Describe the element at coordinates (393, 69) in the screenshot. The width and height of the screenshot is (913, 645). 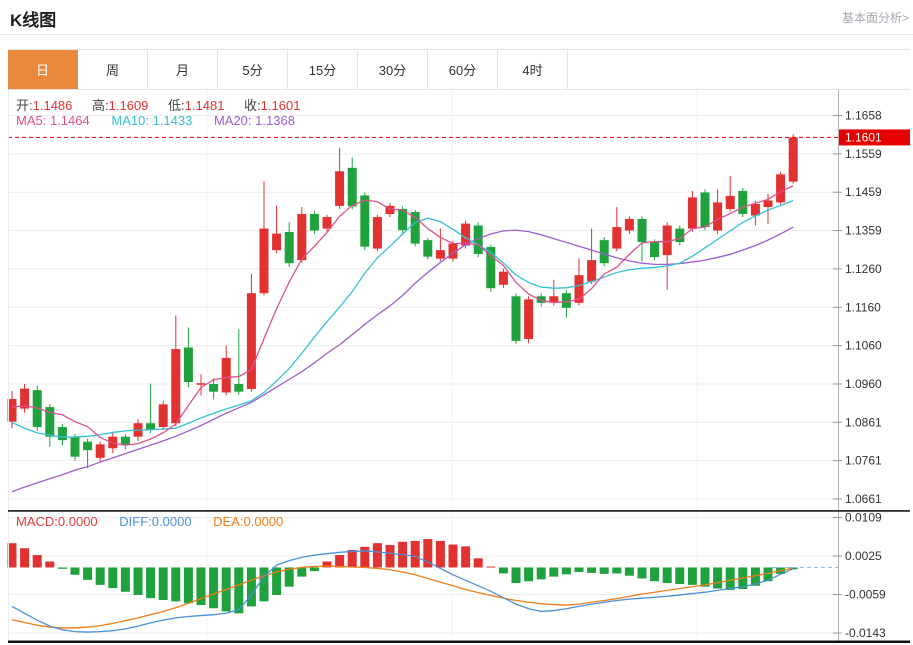
I see `tab-30分: 30分` at that location.